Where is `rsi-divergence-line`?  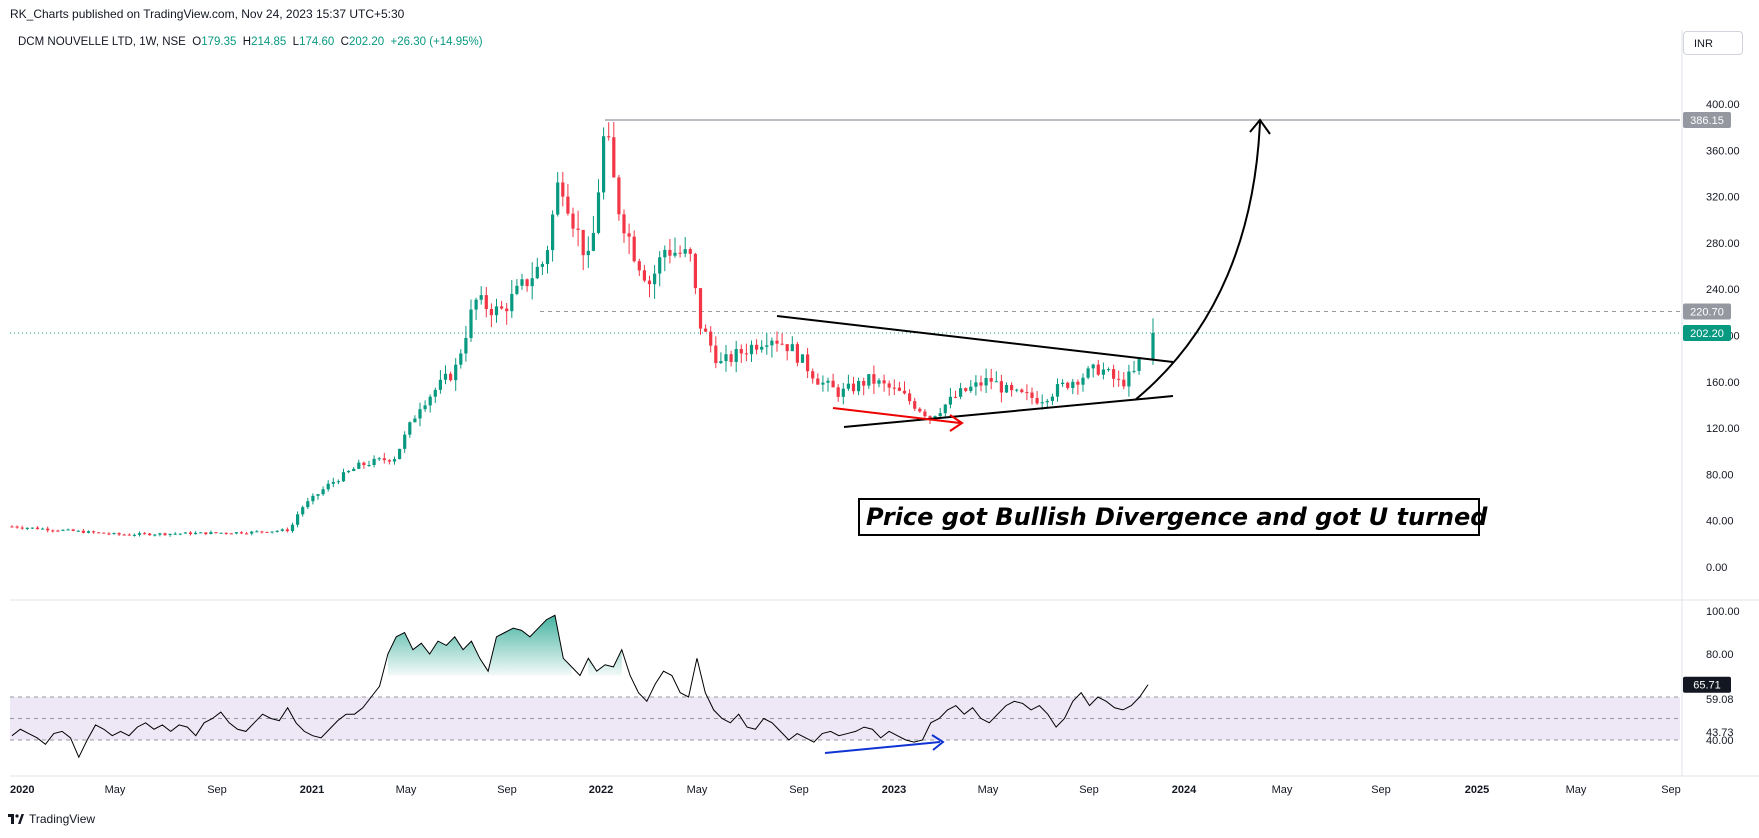
rsi-divergence-line is located at coordinates (882, 747).